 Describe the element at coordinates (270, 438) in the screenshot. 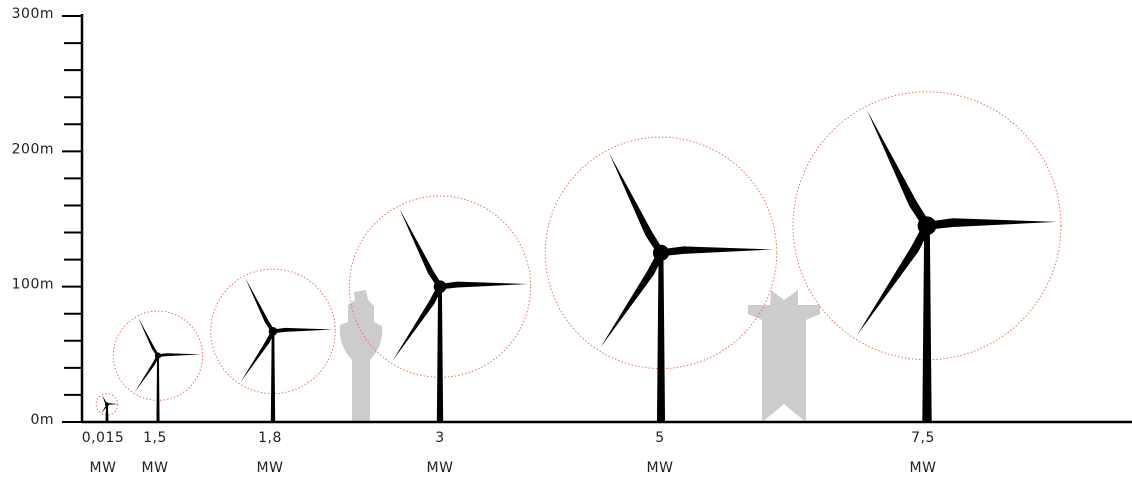

I see `x-tick-label: 1,8` at that location.